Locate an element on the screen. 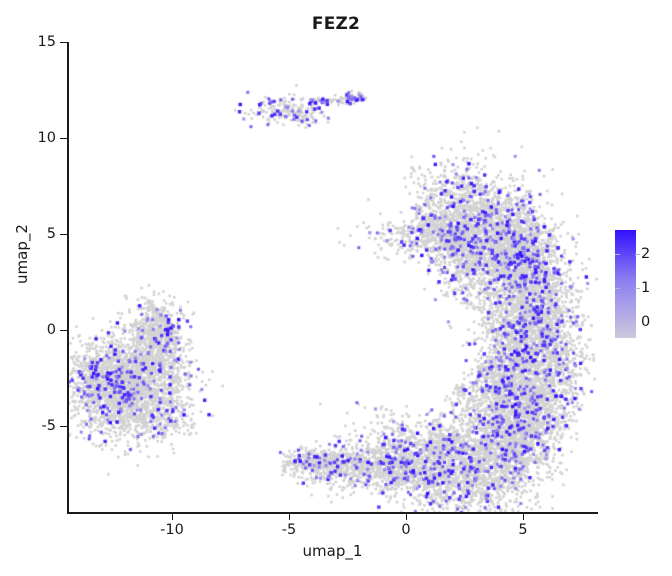 This screenshot has height=576, width=672. colorbar-gradient is located at coordinates (625, 284).